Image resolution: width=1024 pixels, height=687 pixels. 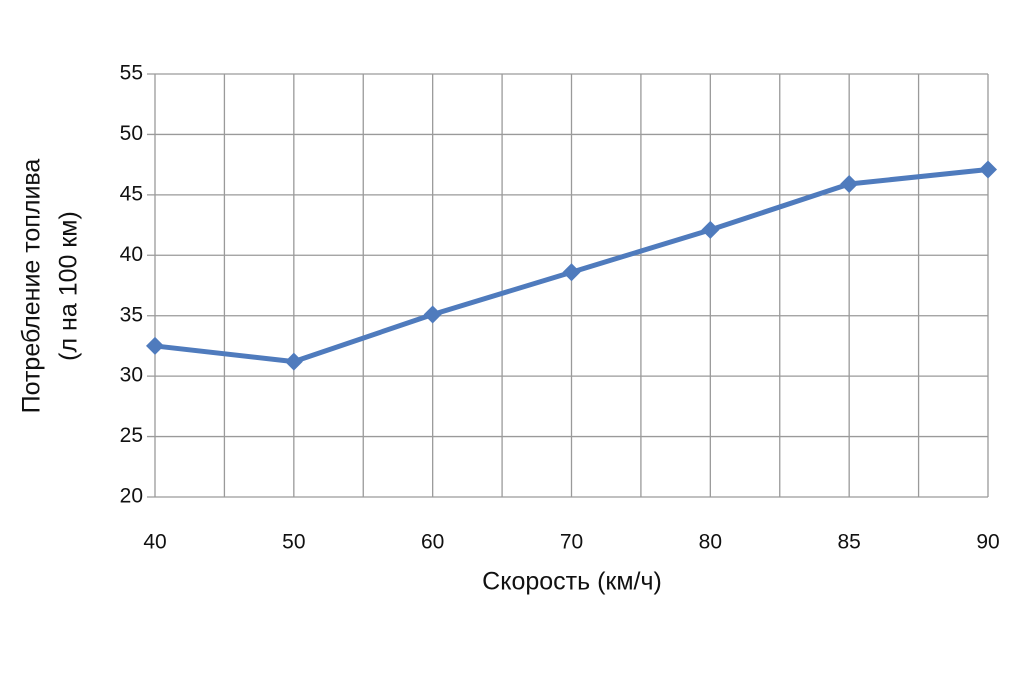 What do you see at coordinates (131, 193) in the screenshot?
I see `y-tick-label: 45` at bounding box center [131, 193].